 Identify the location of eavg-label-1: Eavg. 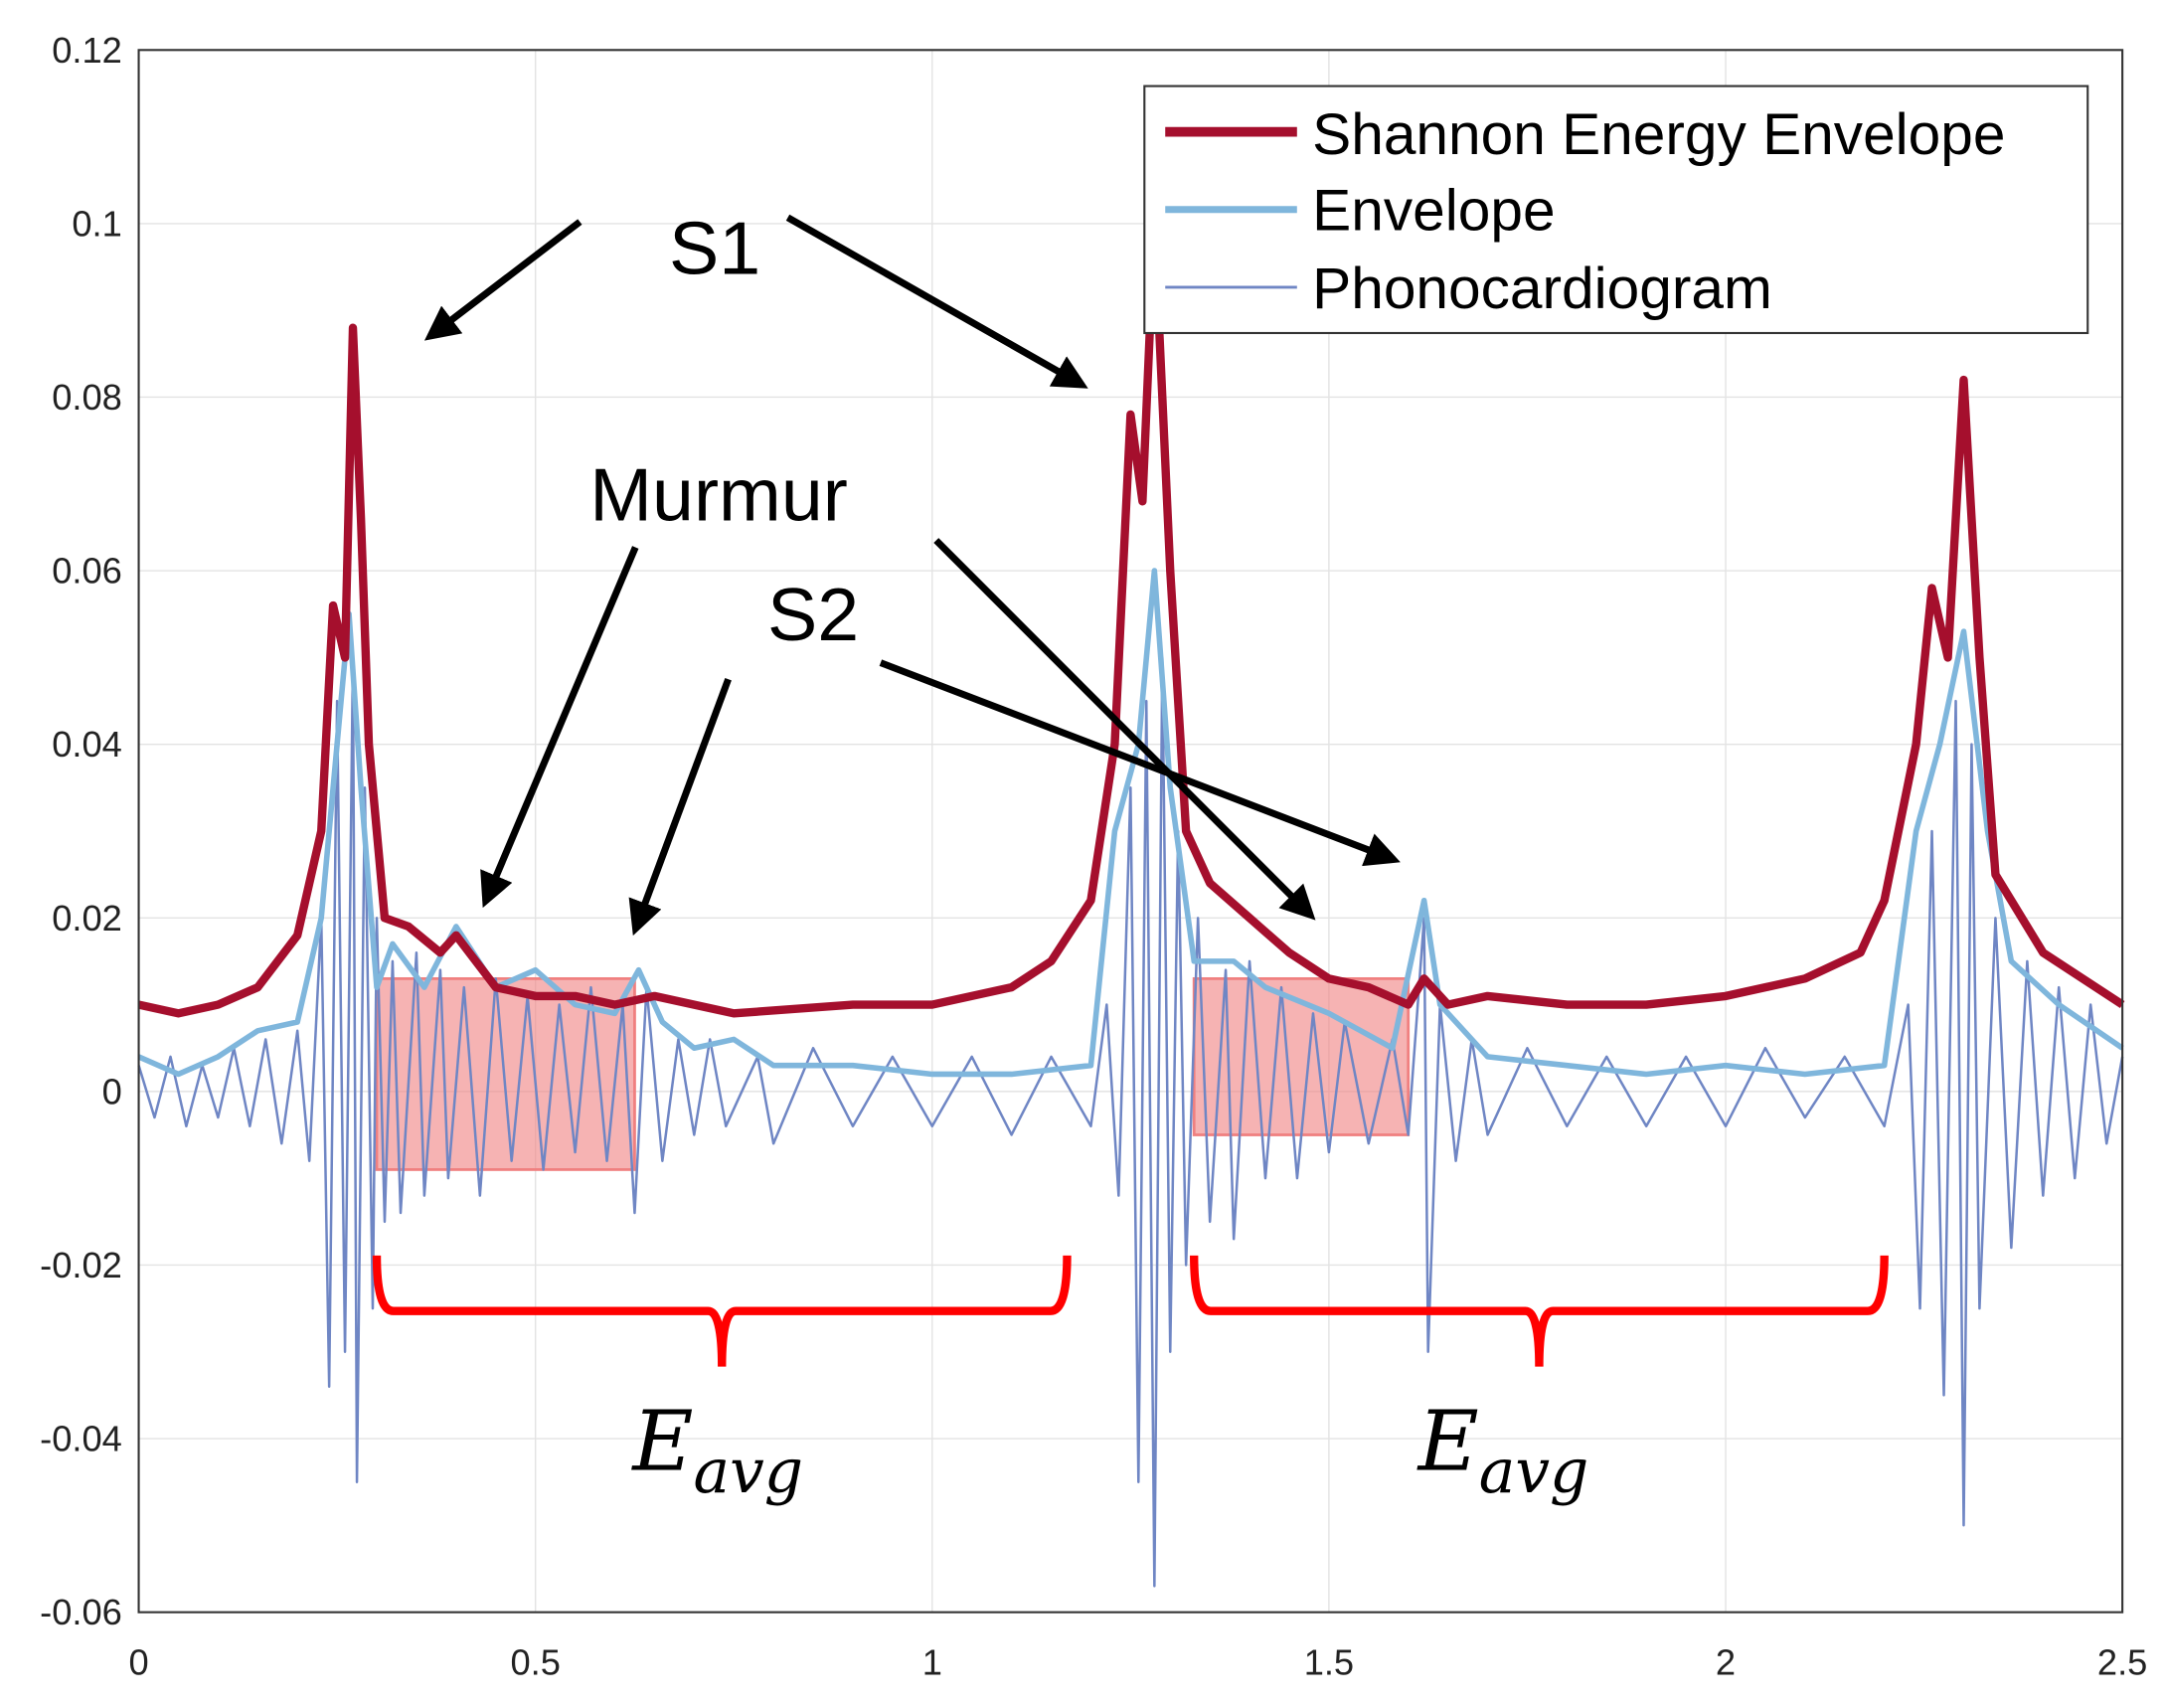
(716, 1449).